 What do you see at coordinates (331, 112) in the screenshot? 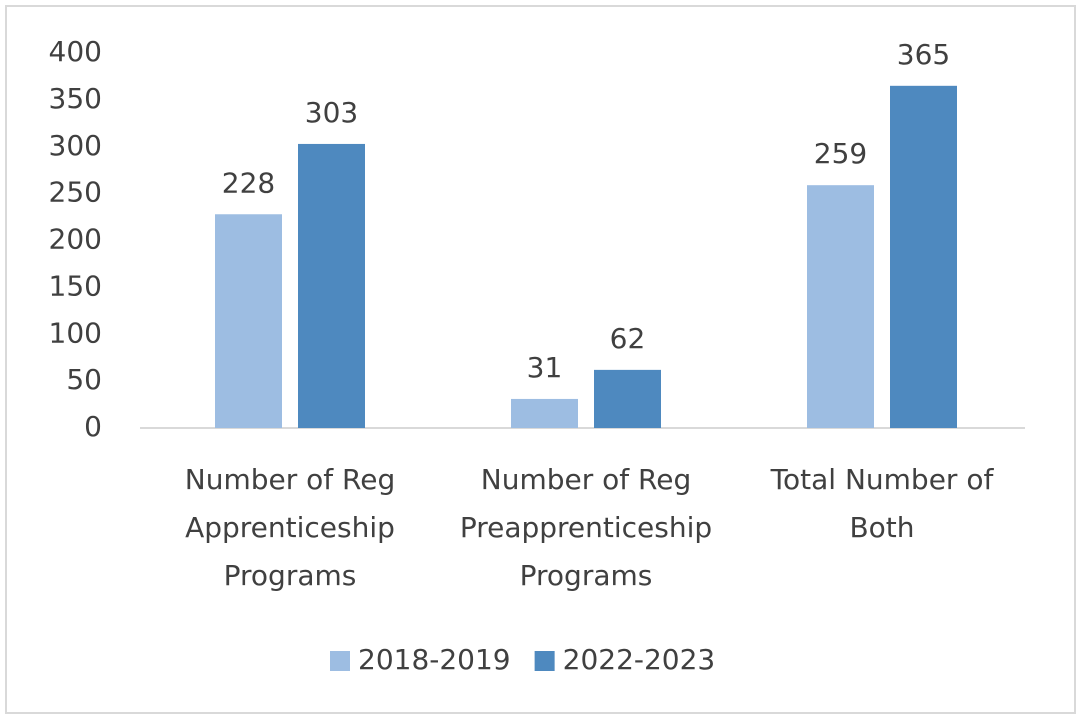
I see `value-label: 303` at bounding box center [331, 112].